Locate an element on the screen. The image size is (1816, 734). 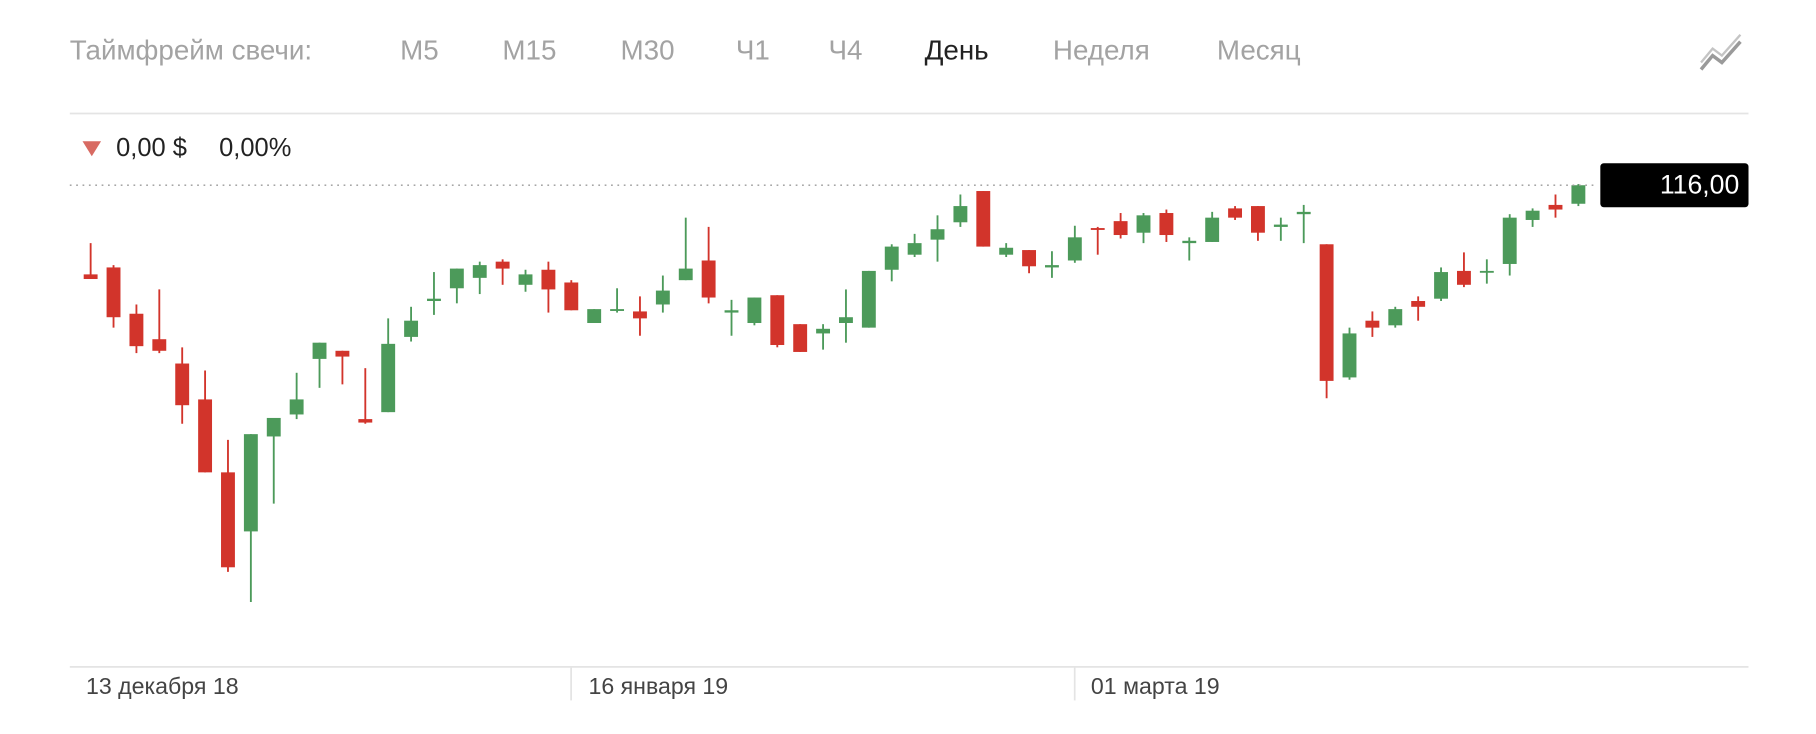
change-arrow is located at coordinates (92, 149).